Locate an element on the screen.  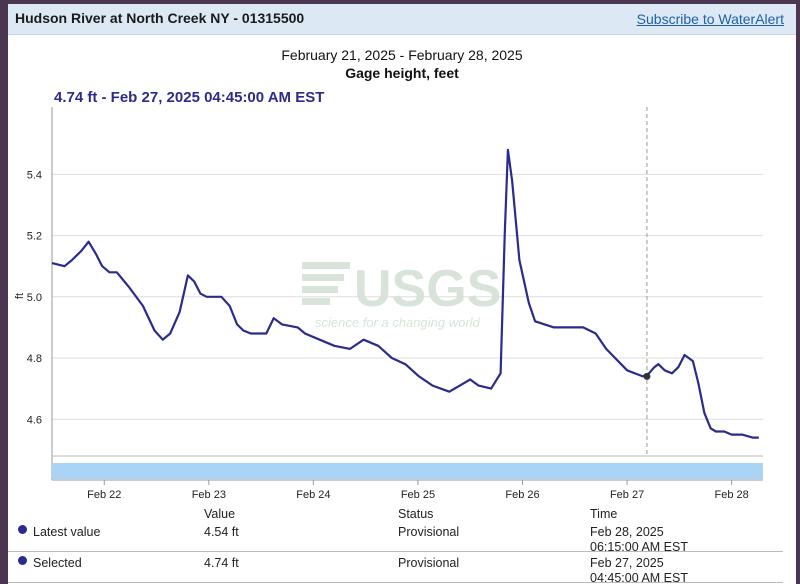
x-tick-label: Feb 24 is located at coordinates (313, 495).